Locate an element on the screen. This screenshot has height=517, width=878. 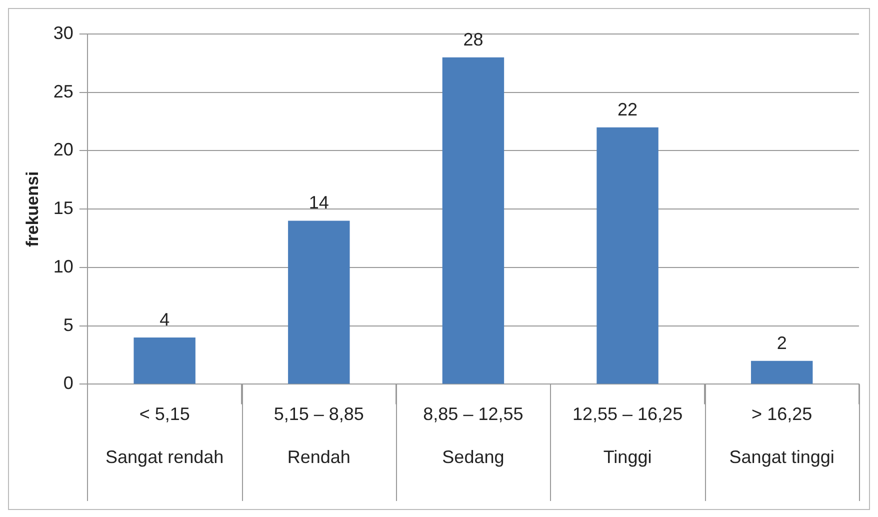
y-tick-label: 10 is located at coordinates (63, 266).